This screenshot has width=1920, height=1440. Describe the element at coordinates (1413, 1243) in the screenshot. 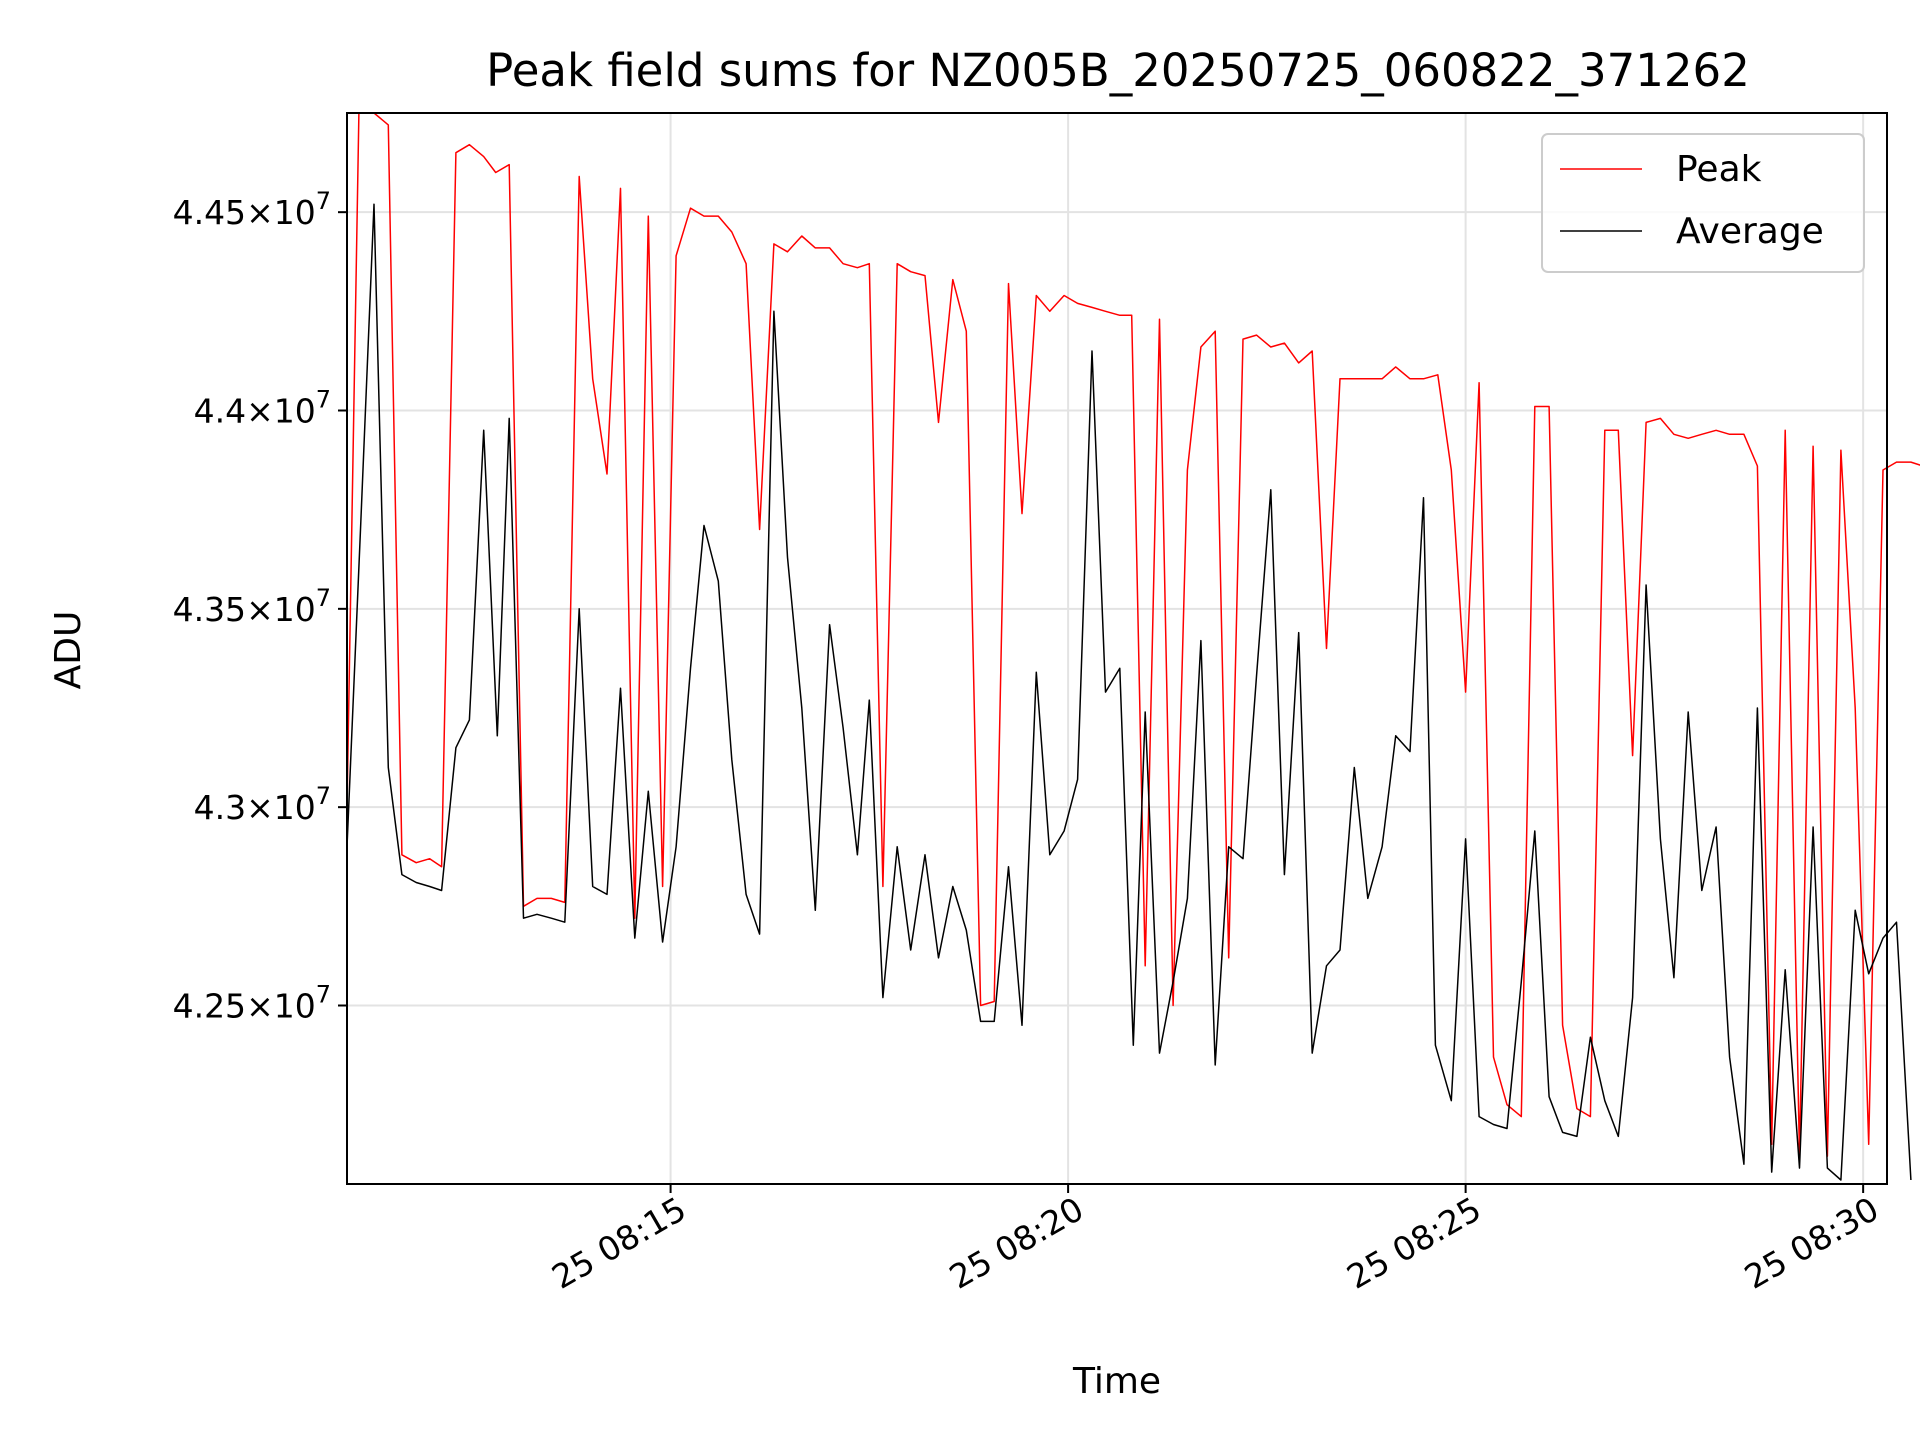

I see `x-tick-label: 25 08:25` at that location.